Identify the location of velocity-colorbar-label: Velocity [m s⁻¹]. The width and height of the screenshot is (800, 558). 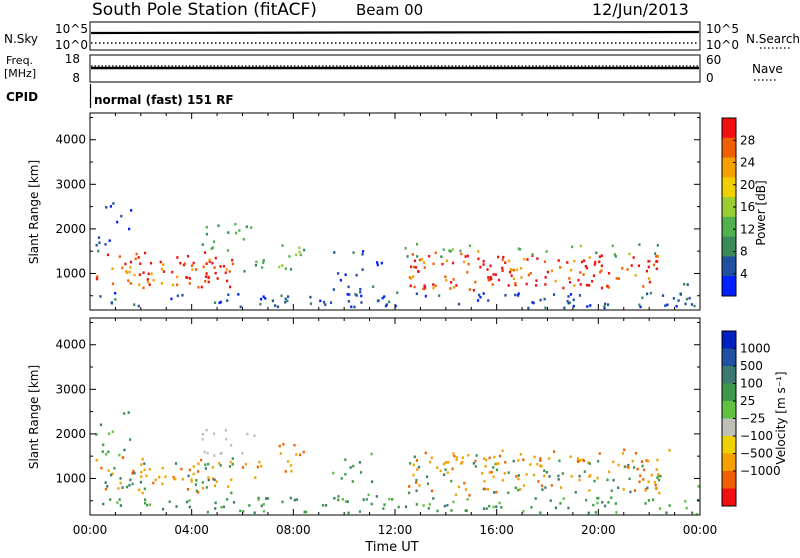
(781, 417).